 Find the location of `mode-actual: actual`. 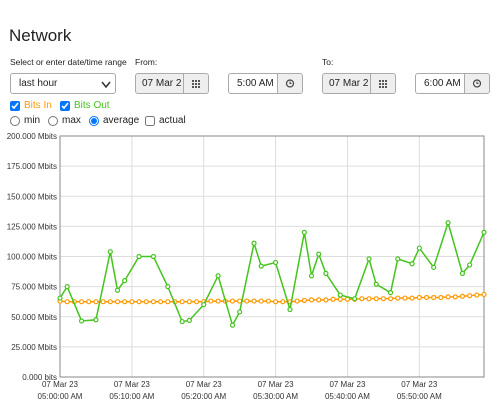

mode-actual: actual is located at coordinates (164, 120).